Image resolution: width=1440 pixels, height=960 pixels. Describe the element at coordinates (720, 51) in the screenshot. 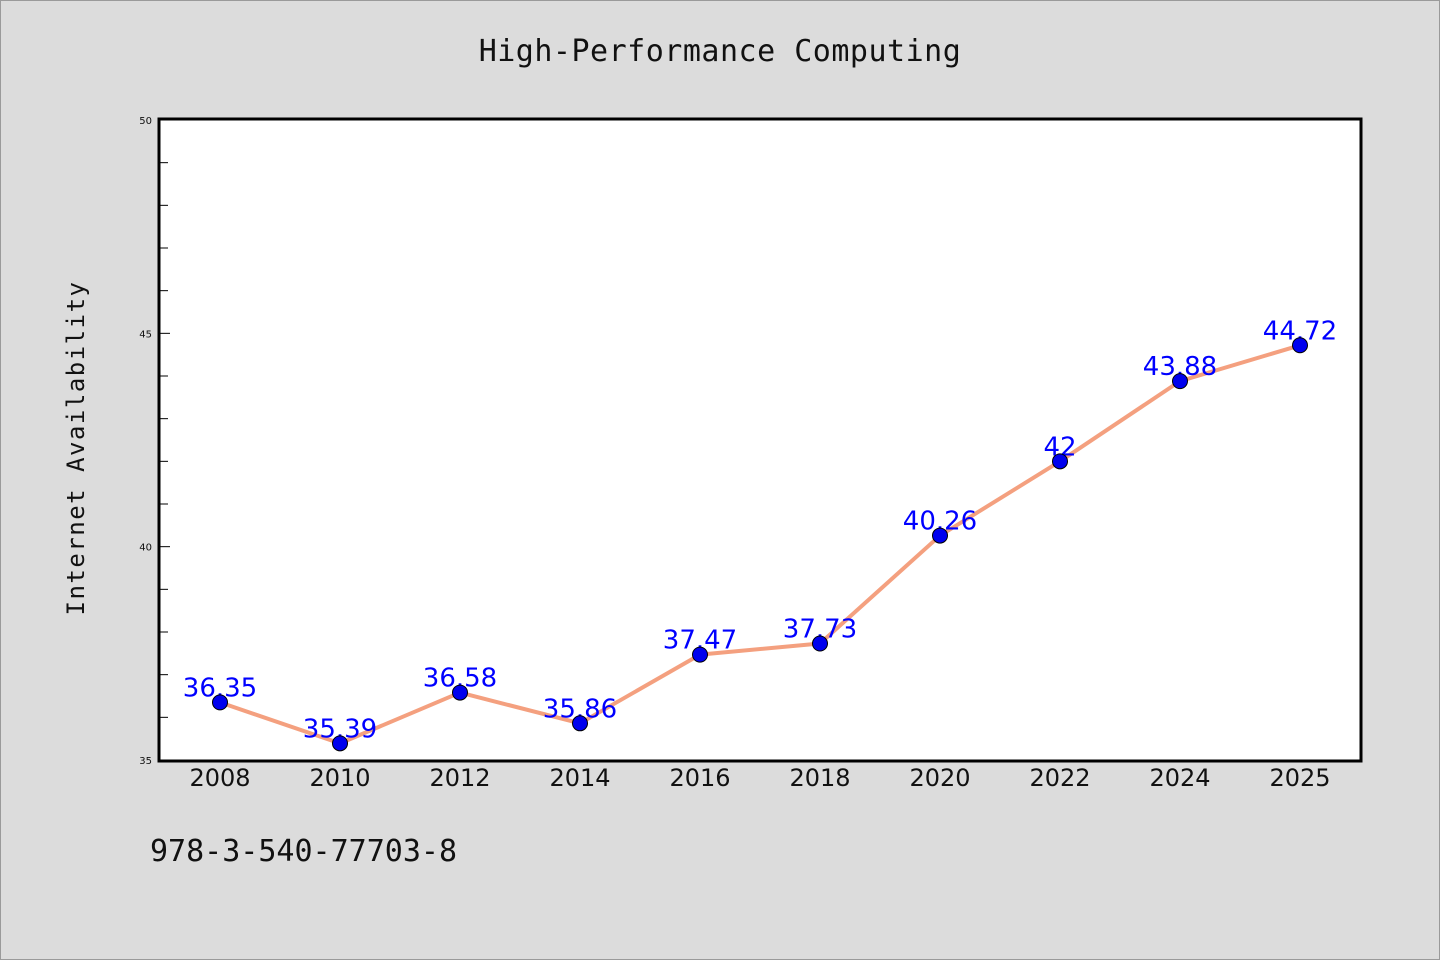

I see `chart-title: High-Performance Computing` at that location.